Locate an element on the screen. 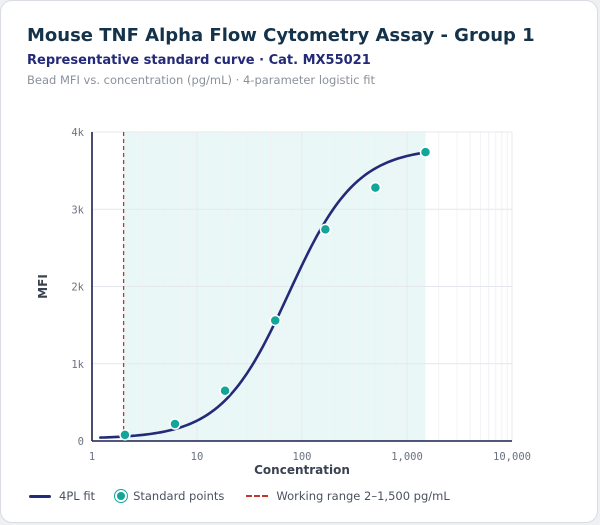 The image size is (600, 525). y-axis-title: MFI is located at coordinates (43, 286).